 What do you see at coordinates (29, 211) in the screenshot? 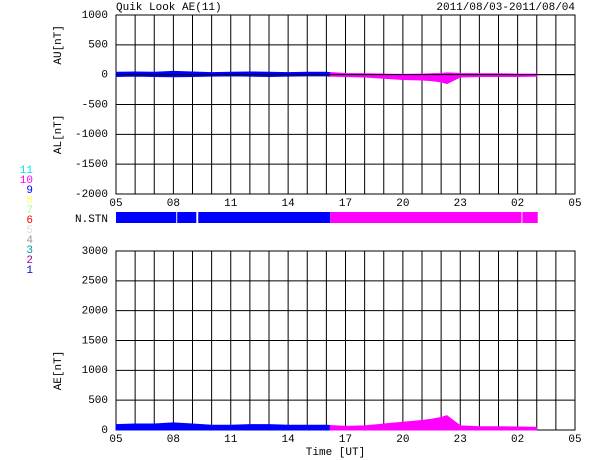
I see `legend-label: 7` at bounding box center [29, 211].